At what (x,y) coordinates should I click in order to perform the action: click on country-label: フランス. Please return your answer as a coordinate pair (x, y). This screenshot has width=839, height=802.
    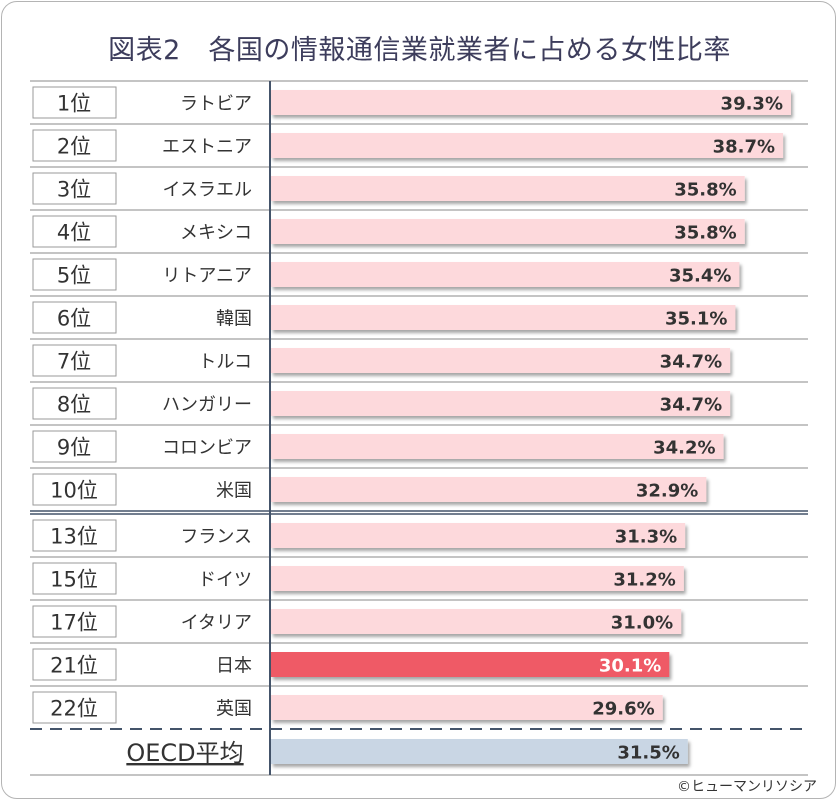
    Looking at the image, I should click on (216, 537).